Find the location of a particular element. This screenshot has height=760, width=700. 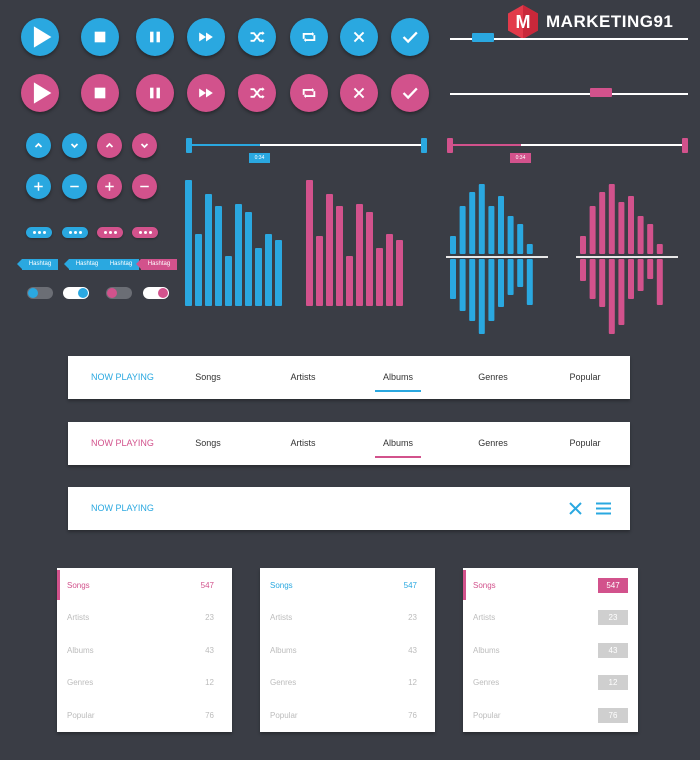

hashtag-tag-pink: Hashtag is located at coordinates (156, 264).